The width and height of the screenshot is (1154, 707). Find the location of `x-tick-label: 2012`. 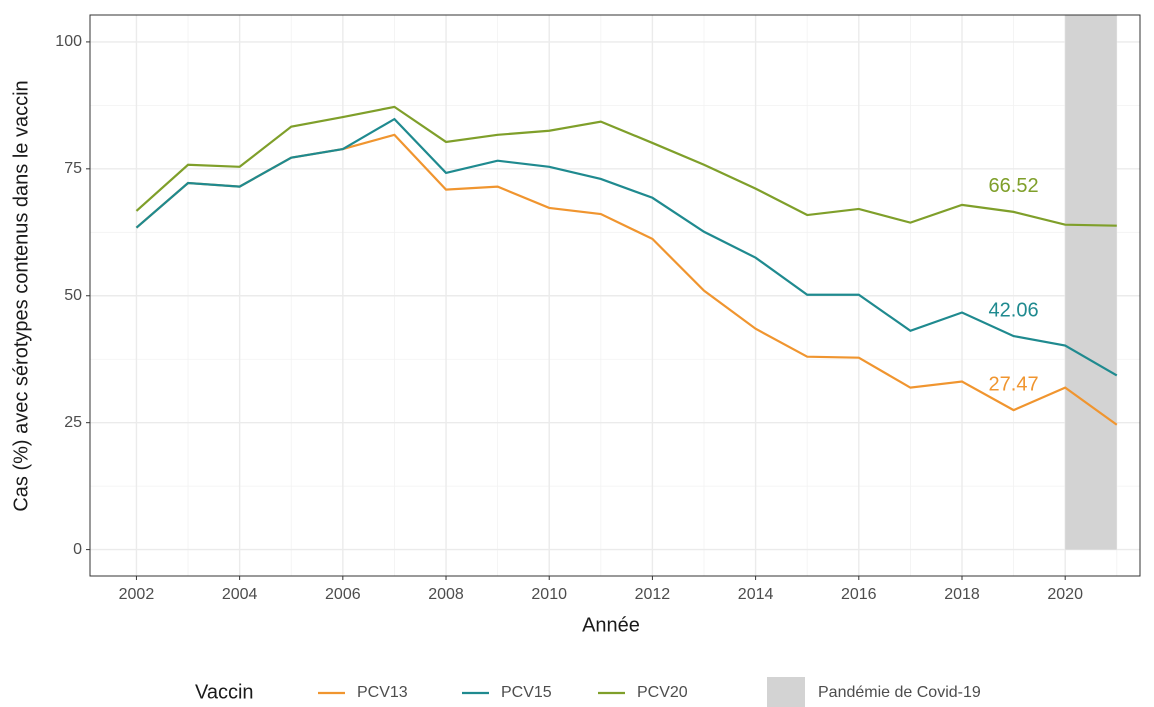

x-tick-label: 2012 is located at coordinates (653, 594).